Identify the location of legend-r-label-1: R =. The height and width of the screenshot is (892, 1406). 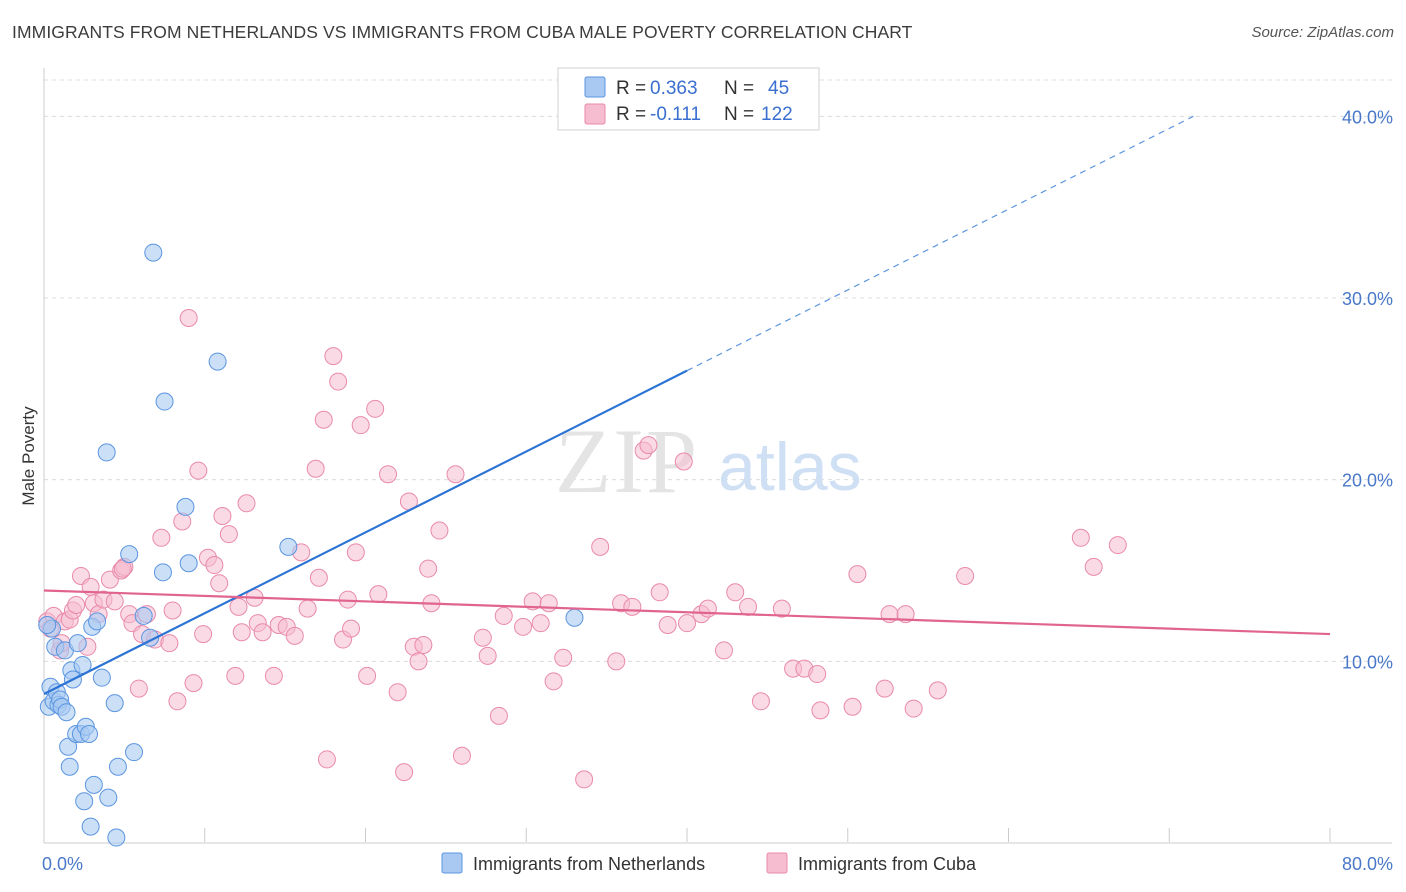
(631, 88).